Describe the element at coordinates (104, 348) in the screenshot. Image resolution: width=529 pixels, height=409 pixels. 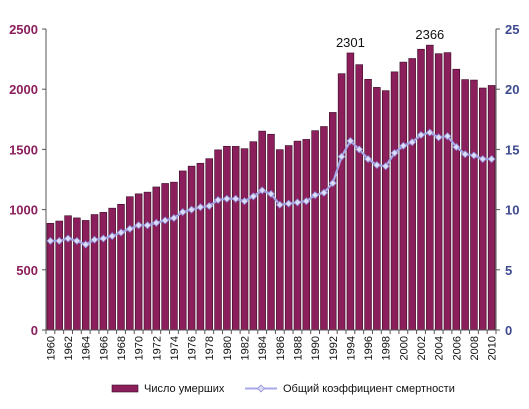
I see `x-tick-label-1966: 1966` at that location.